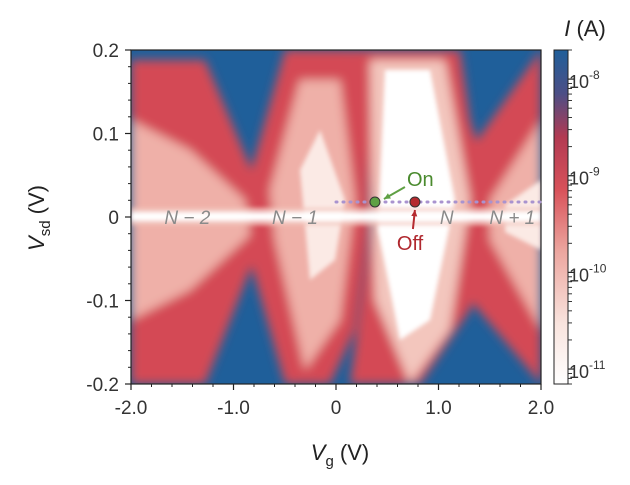 This screenshot has height=485, width=630. Describe the element at coordinates (561, 217) in the screenshot. I see `colorbar-gradient` at that location.